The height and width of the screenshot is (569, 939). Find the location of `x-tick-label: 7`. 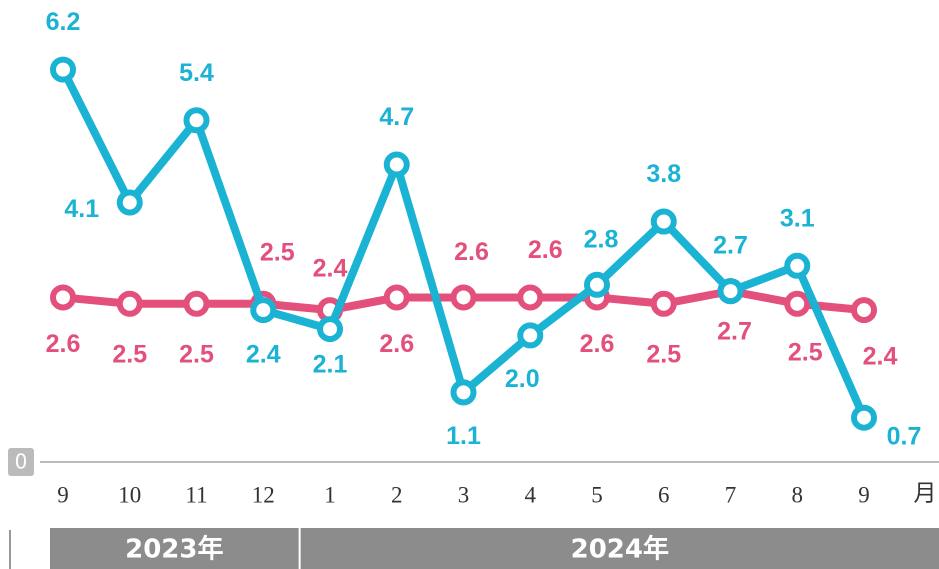

x-tick-label: 7 is located at coordinates (731, 494).